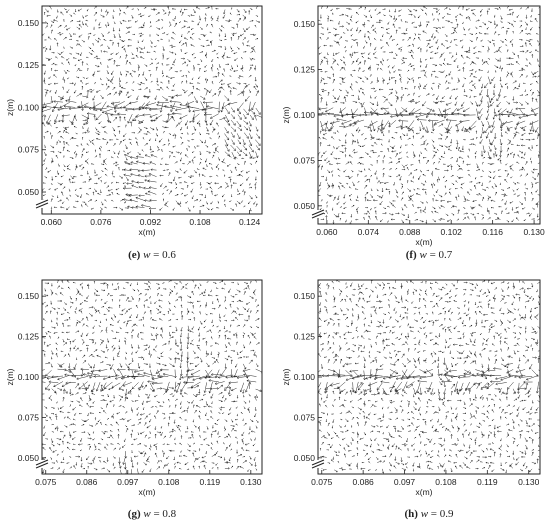  What do you see at coordinates (452, 232) in the screenshot?
I see `x-tick-label: 0.102` at bounding box center [452, 232].